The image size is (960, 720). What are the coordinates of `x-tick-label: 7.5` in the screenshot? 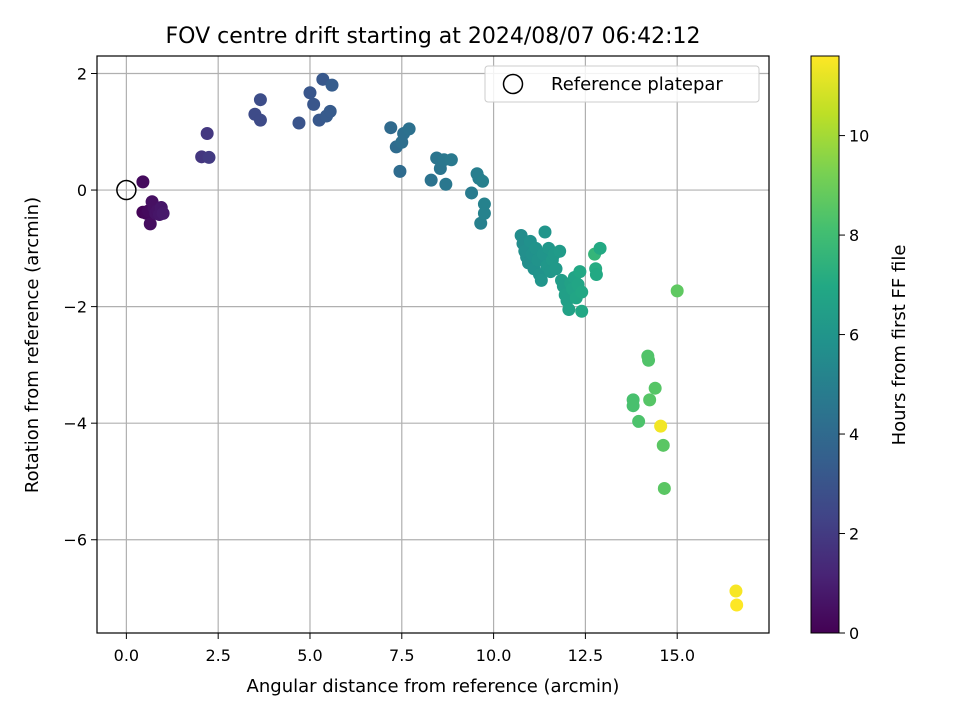 It's located at (401, 655).